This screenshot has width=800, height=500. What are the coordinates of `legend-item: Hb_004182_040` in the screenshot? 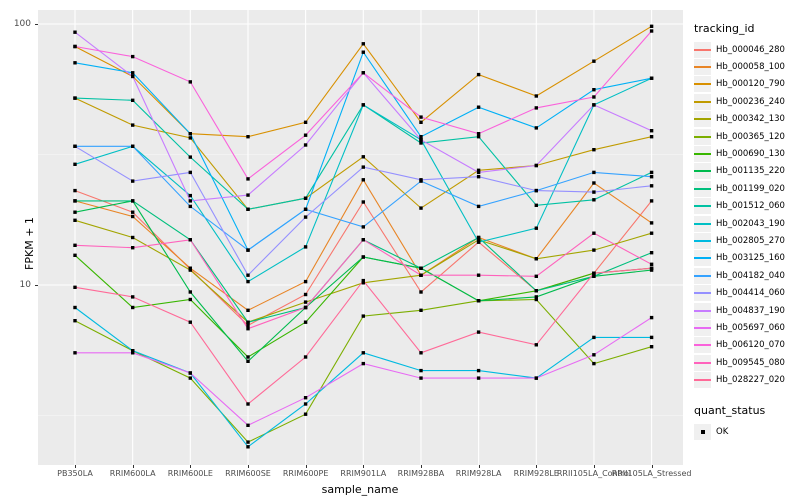 It's located at (747, 275).